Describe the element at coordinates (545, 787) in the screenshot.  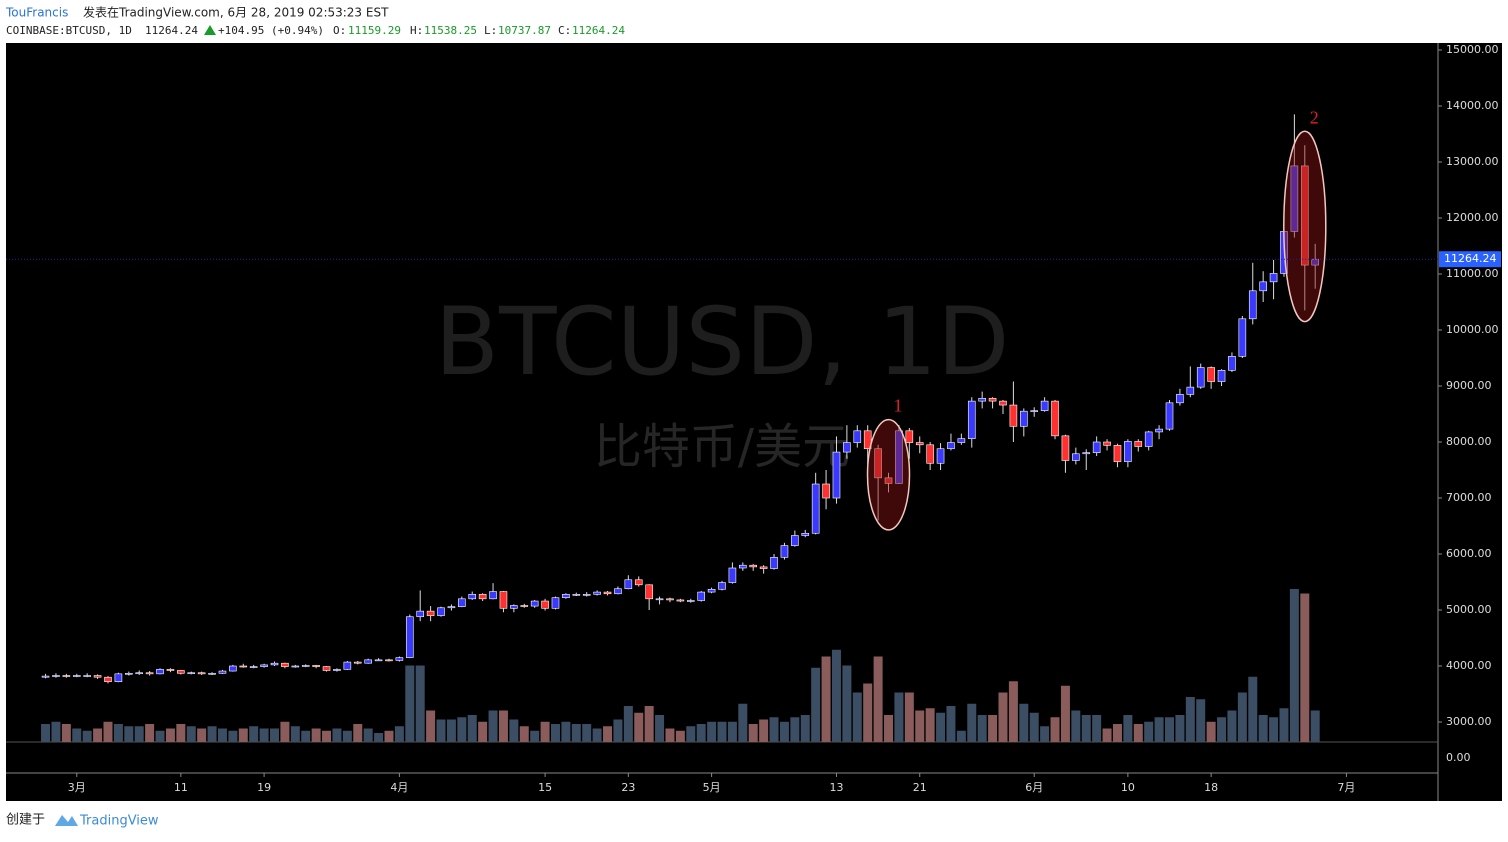
I see `x-tick-label: 15` at that location.